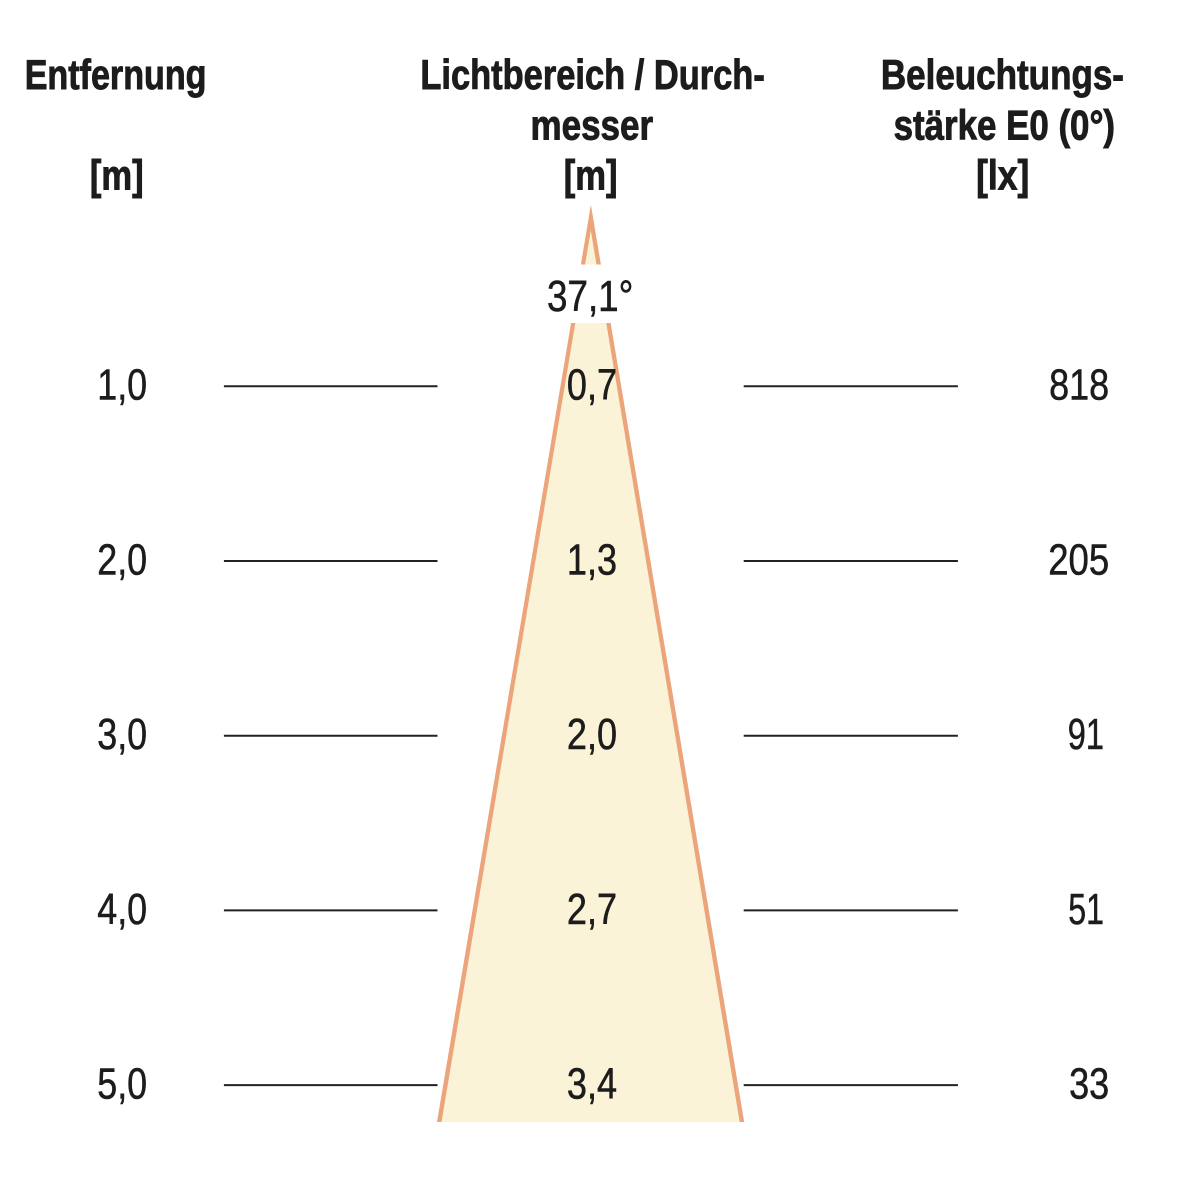  What do you see at coordinates (1002, 176) in the screenshot?
I see `svg-text: [lx]` at bounding box center [1002, 176].